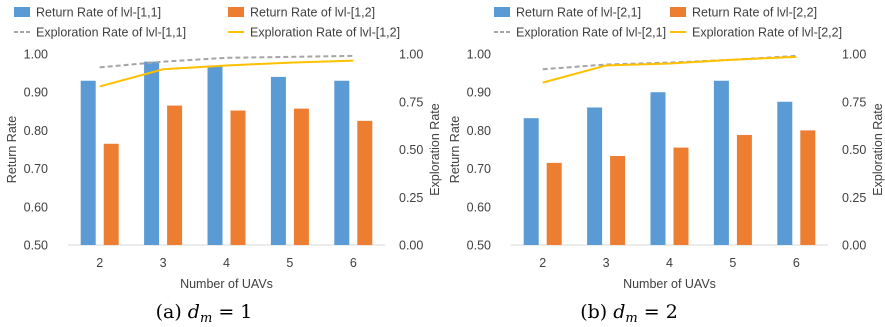  Describe the element at coordinates (325, 33) in the screenshot. I see `legend-label-line-2: Exploration Rate of lvl-[1,2]` at that location.